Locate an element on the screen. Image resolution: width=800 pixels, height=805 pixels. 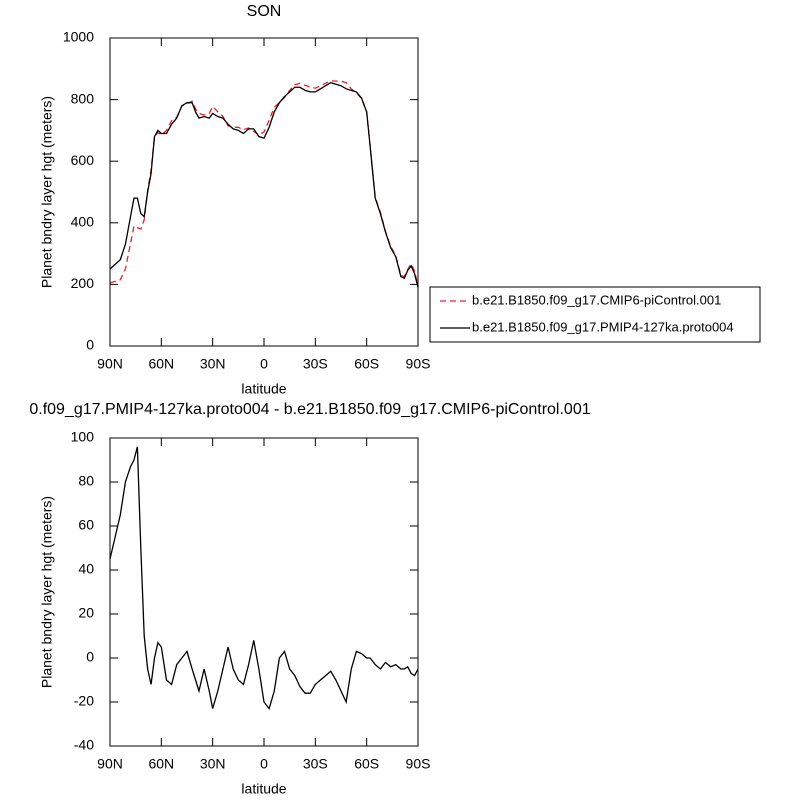
y-tick-label: 800 is located at coordinates (83, 98).